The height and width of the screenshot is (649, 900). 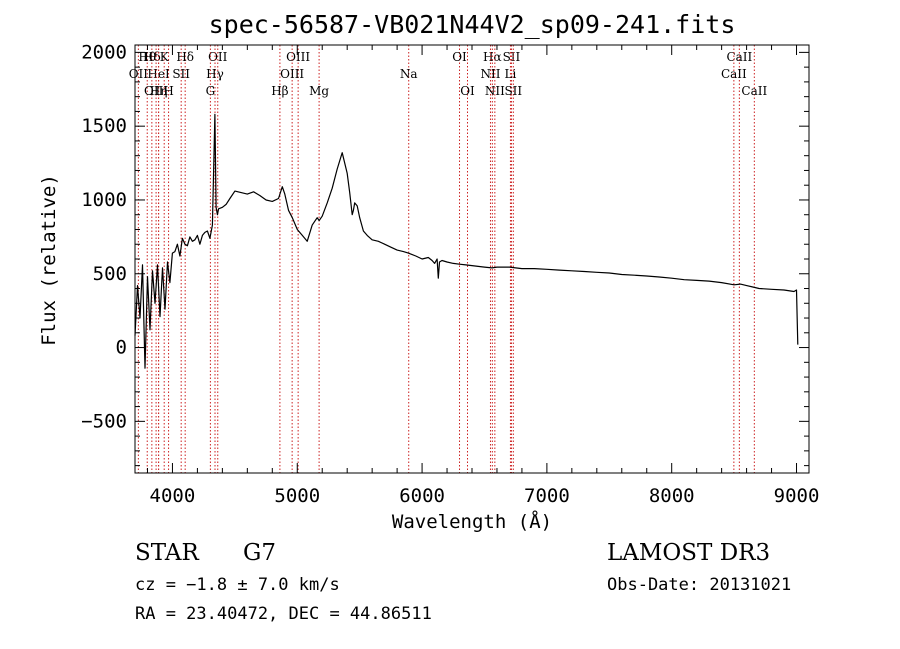 I want to click on marker-label-27: CaII, so click(x=734, y=74).